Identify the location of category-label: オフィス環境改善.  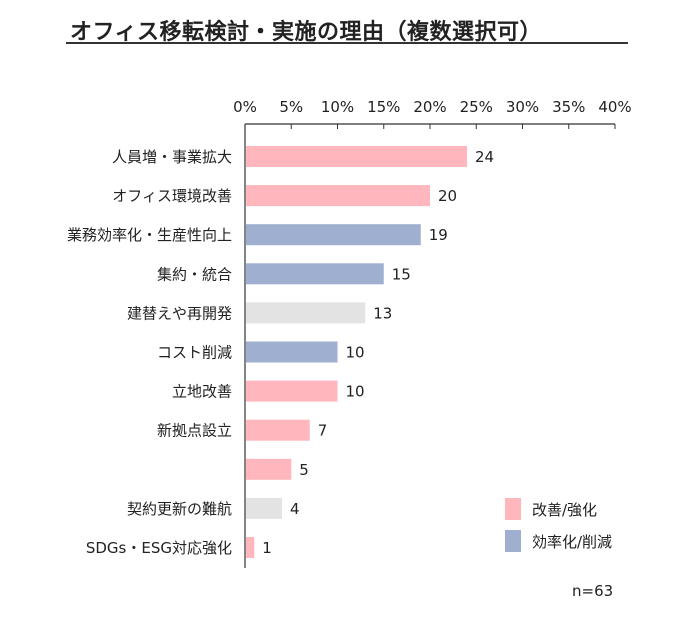
(172, 196).